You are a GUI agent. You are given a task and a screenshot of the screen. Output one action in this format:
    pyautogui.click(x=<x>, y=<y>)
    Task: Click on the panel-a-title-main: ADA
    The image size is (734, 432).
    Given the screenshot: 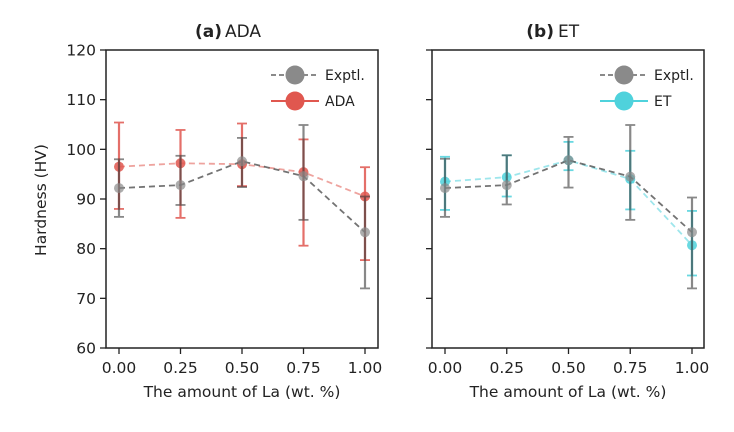 What is the action you would take?
    pyautogui.click(x=243, y=32)
    